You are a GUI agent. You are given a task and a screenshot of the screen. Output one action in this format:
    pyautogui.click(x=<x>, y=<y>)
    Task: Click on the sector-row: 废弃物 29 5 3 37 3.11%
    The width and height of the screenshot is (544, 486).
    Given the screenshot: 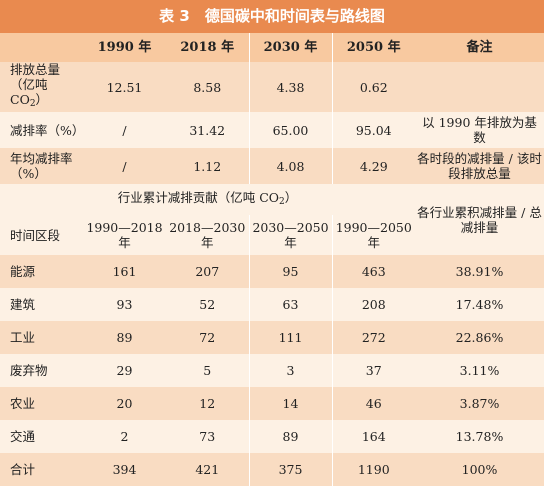 What is the action you would take?
    pyautogui.click(x=272, y=370)
    